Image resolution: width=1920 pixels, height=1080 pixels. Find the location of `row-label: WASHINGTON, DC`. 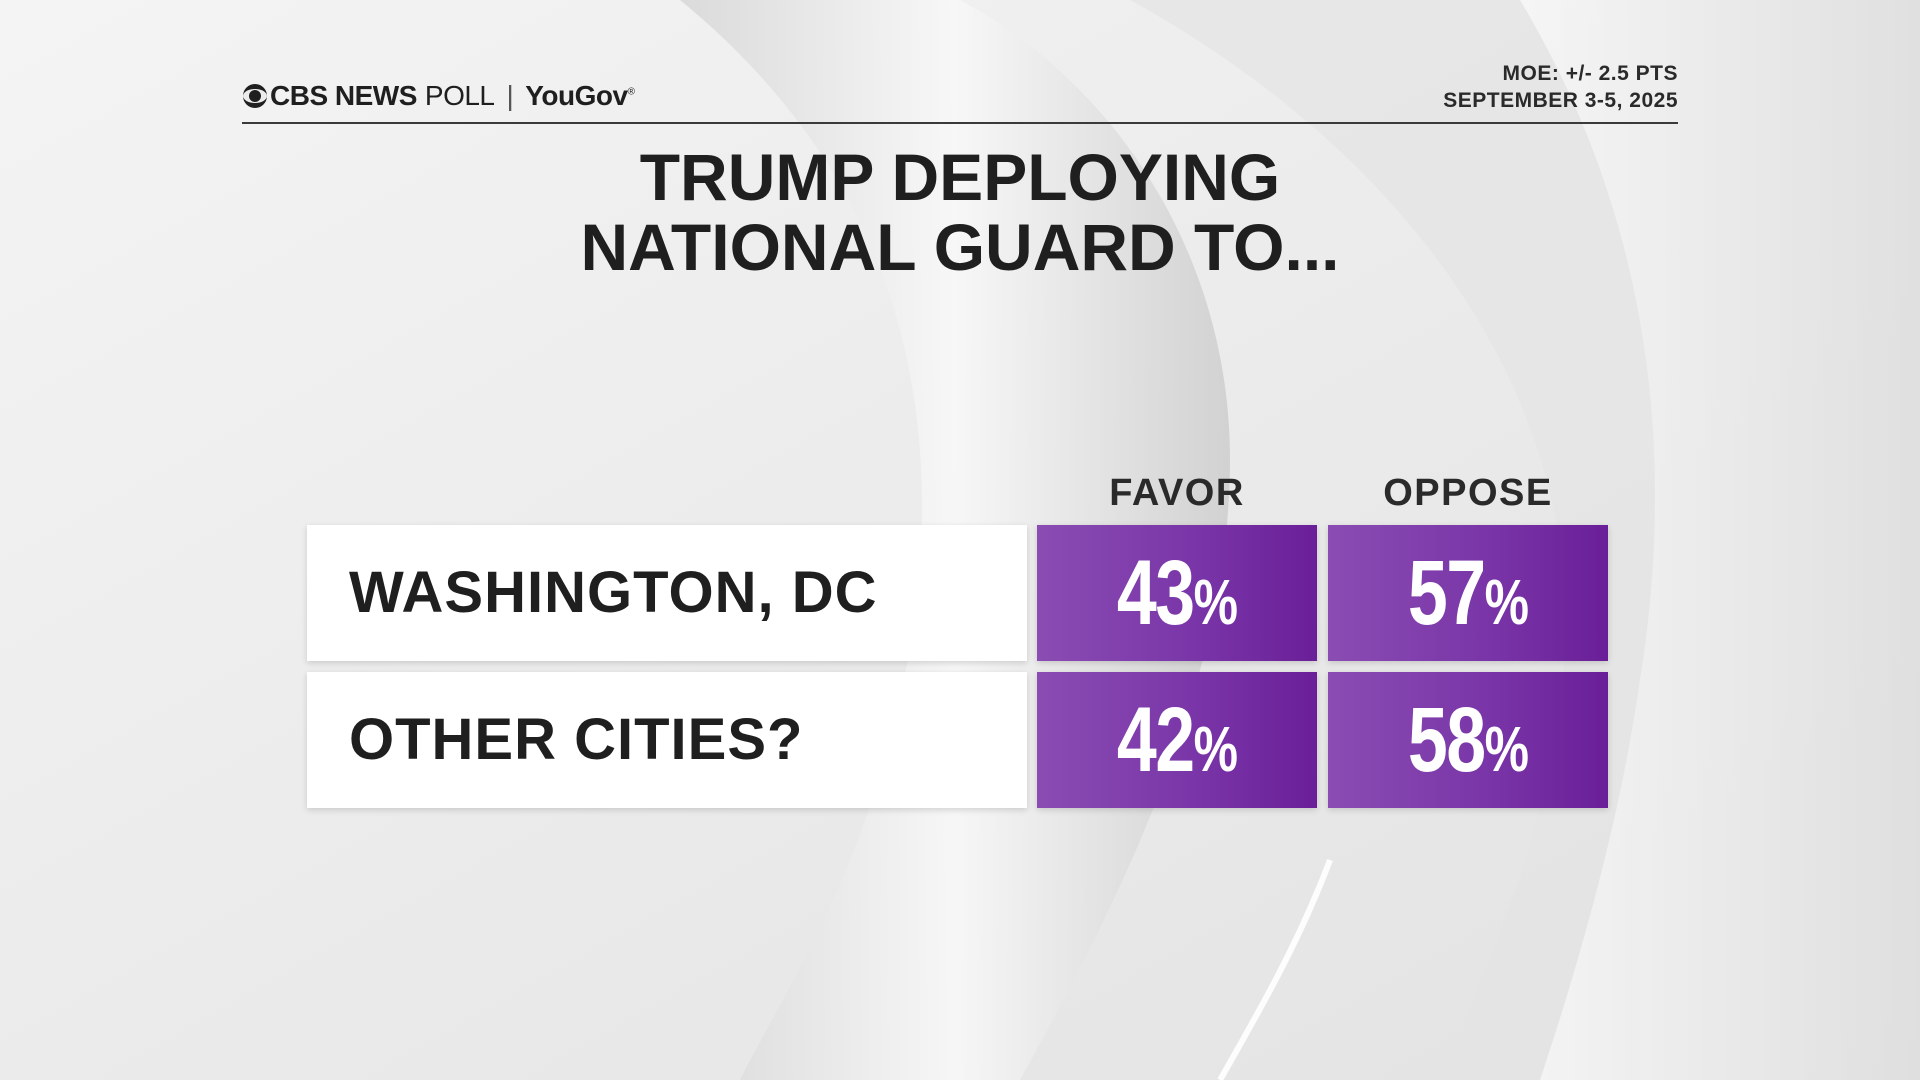

row-label: WASHINGTON, DC is located at coordinates (613, 592).